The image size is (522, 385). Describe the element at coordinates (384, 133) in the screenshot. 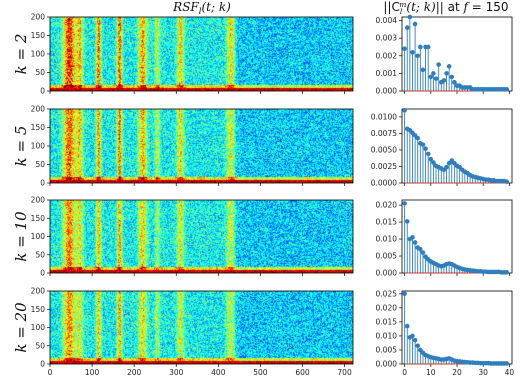

I see `stem-y-tick-label: 0.0075` at that location.